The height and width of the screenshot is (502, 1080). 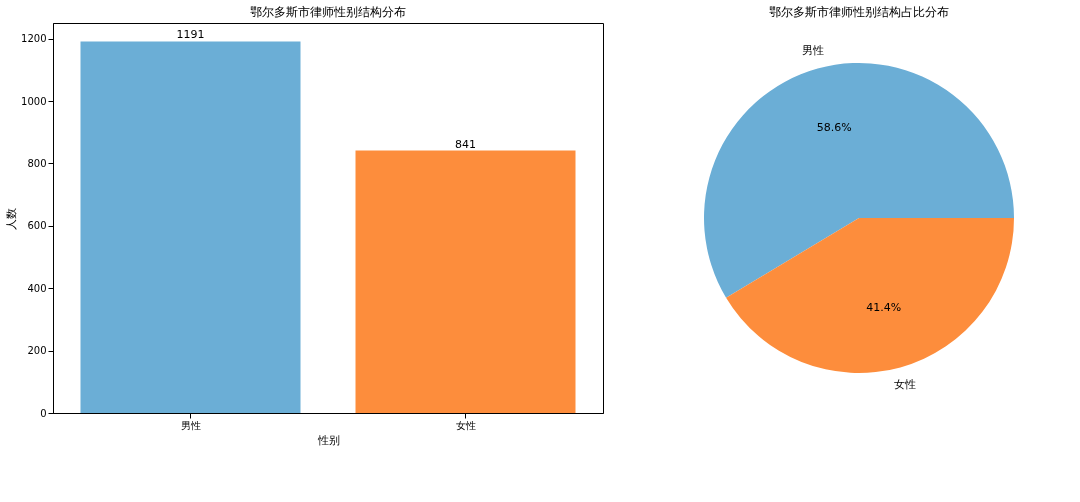 What do you see at coordinates (37, 351) in the screenshot?
I see `y-tick-label: 200` at bounding box center [37, 351].